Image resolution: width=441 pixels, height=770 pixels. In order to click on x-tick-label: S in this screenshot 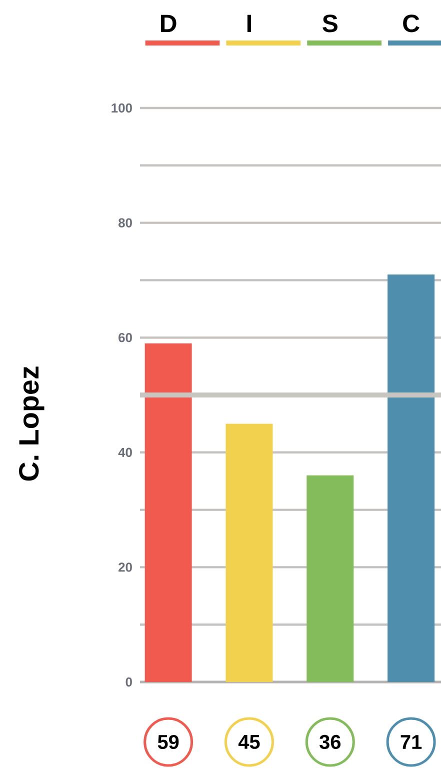, I will do `click(330, 23)`.